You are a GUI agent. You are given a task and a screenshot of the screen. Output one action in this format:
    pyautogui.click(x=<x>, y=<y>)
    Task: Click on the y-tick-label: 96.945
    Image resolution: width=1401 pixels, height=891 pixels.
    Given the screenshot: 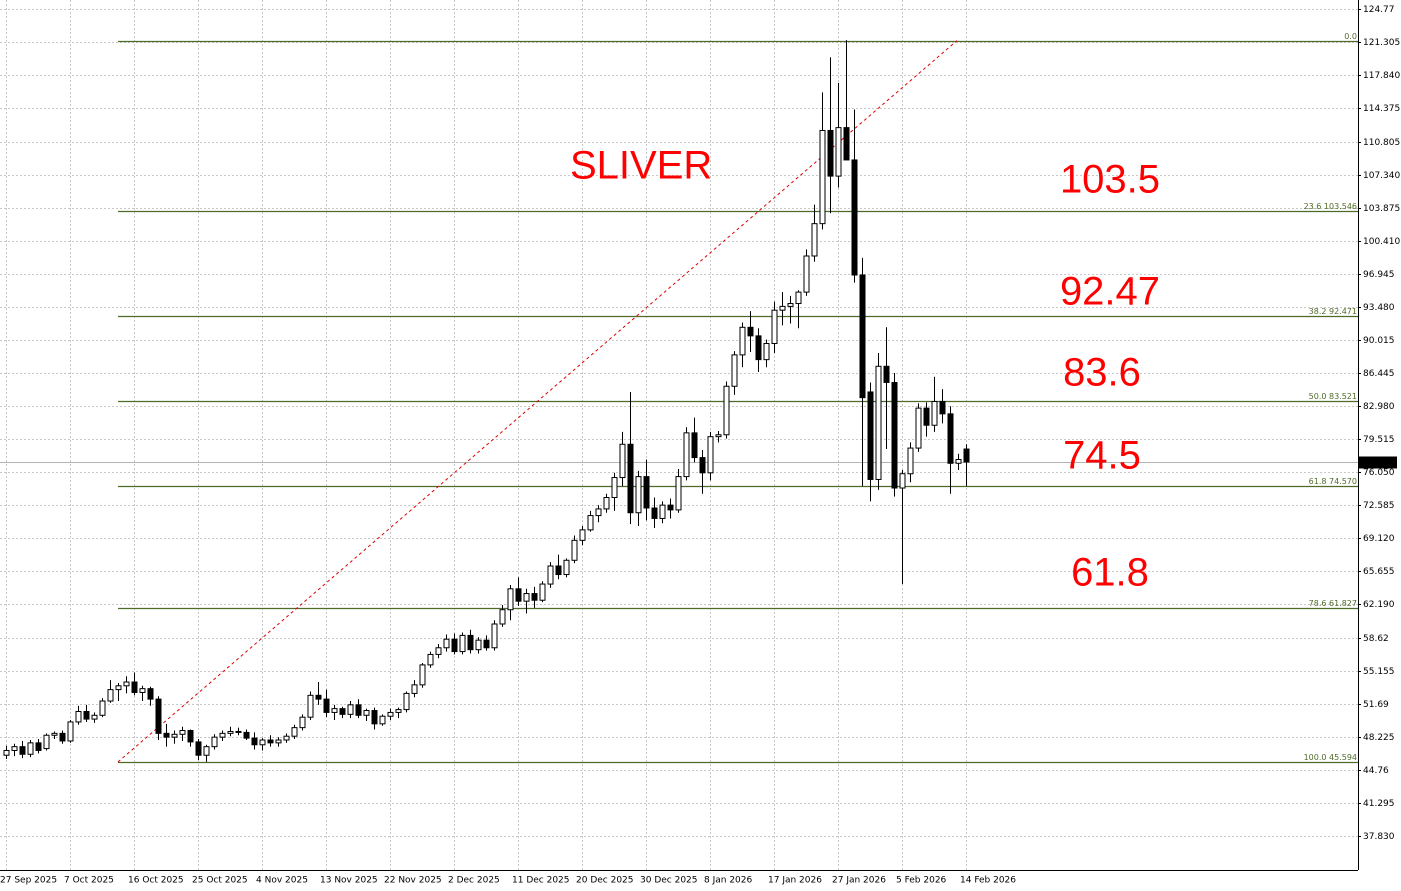 What is the action you would take?
    pyautogui.click(x=1379, y=275)
    